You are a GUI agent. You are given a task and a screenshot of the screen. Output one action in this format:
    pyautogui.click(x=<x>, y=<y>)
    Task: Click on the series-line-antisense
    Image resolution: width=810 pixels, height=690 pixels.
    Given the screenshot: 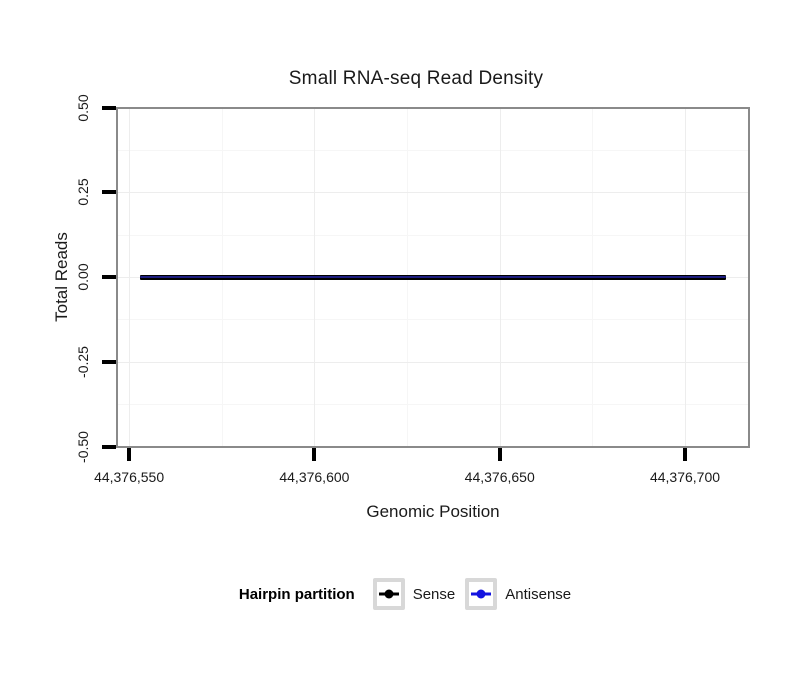 What is the action you would take?
    pyautogui.click(x=433, y=277)
    